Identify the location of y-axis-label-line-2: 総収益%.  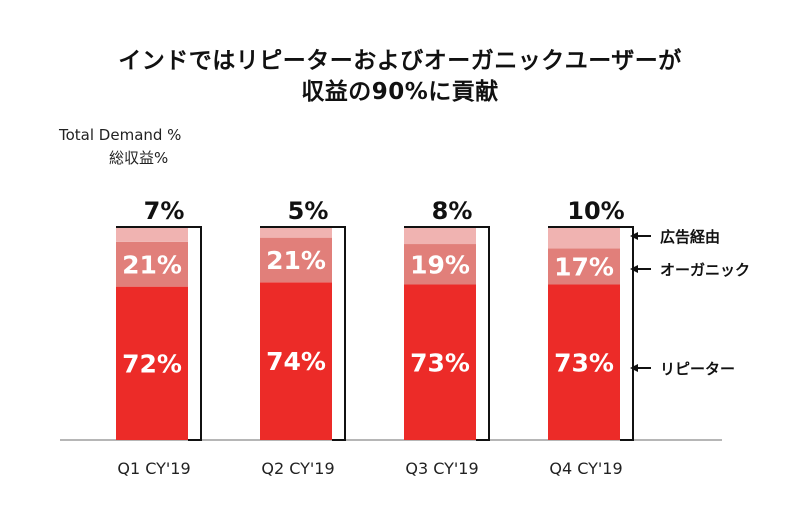
(139, 158).